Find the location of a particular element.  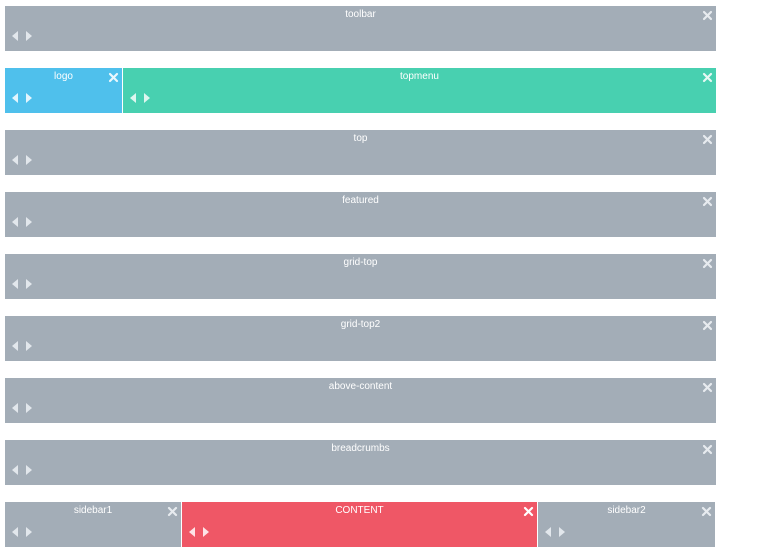

block-title: toolbar is located at coordinates (360, 14).